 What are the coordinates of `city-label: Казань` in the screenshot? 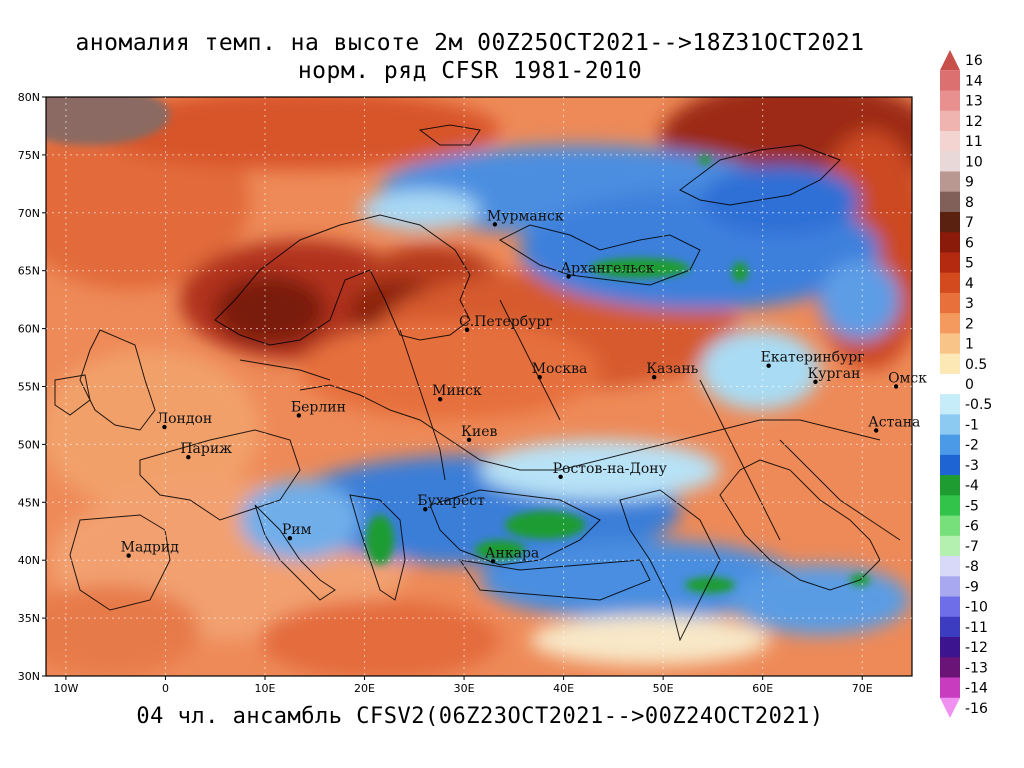 It's located at (672, 369).